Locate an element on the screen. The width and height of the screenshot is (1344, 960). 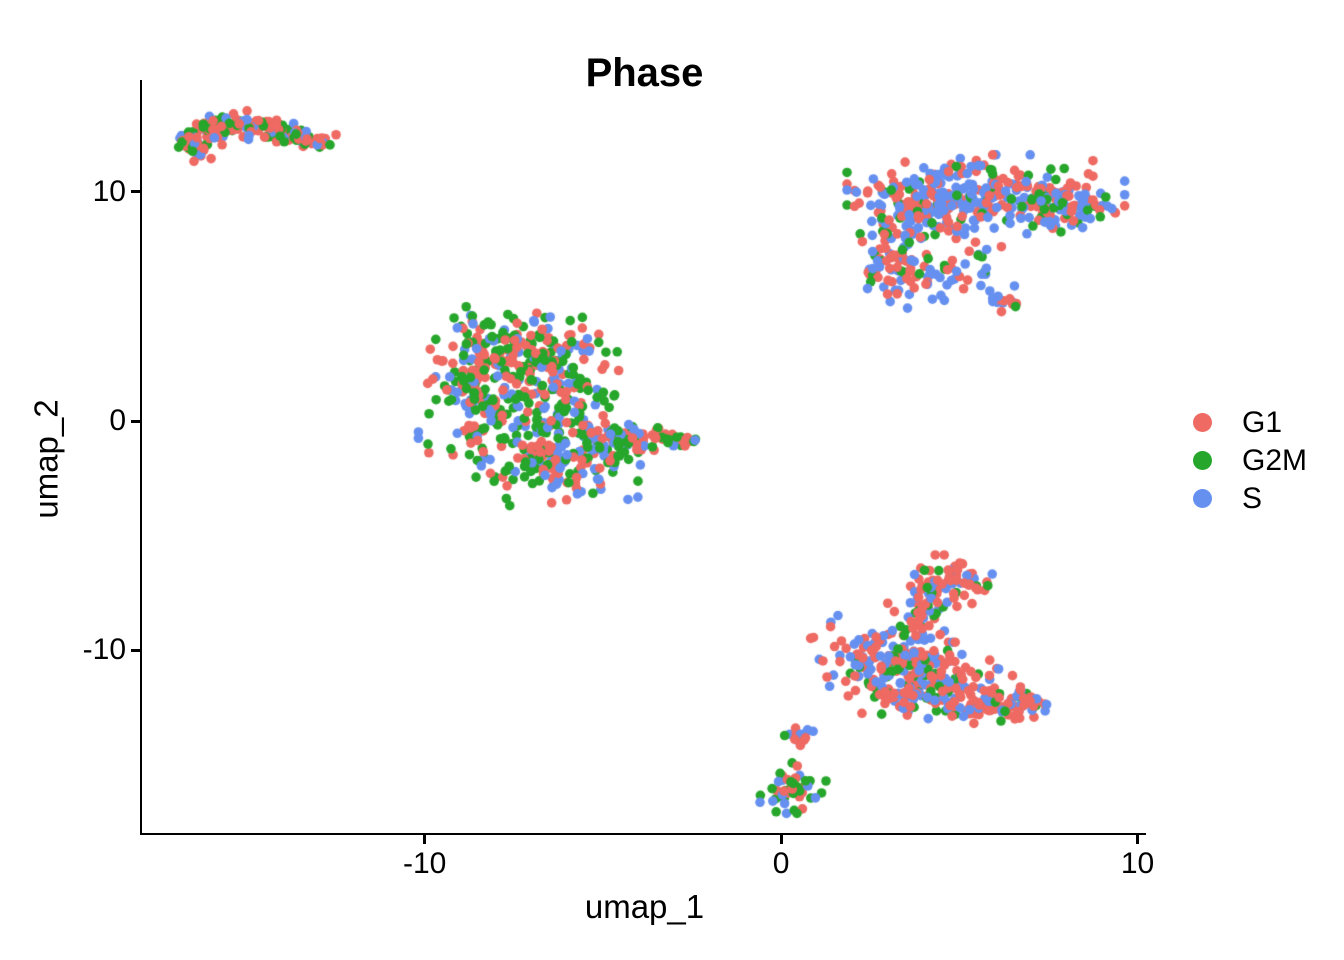
legend-label-g1: G1 is located at coordinates (1262, 422).